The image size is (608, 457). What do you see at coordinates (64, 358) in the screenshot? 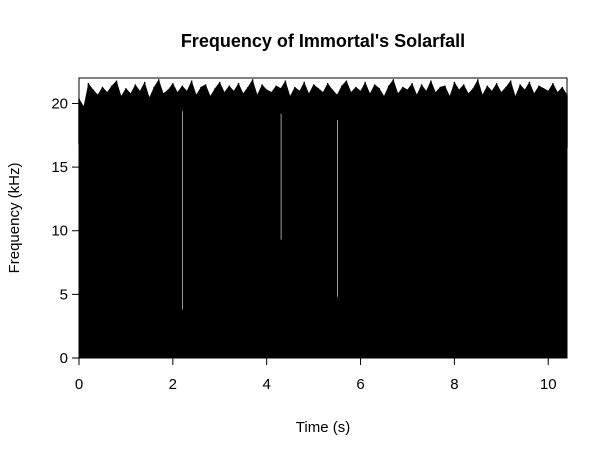
I see `y-tick-label: 0` at bounding box center [64, 358].